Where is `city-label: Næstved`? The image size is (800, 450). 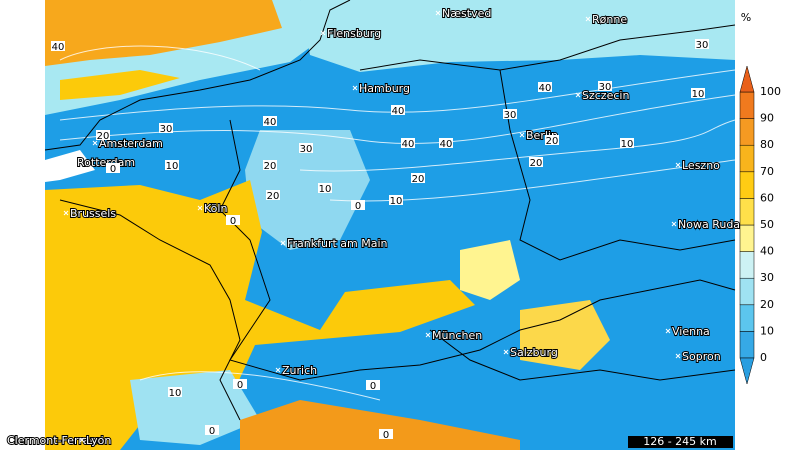
city-label: Næstved is located at coordinates (466, 13).